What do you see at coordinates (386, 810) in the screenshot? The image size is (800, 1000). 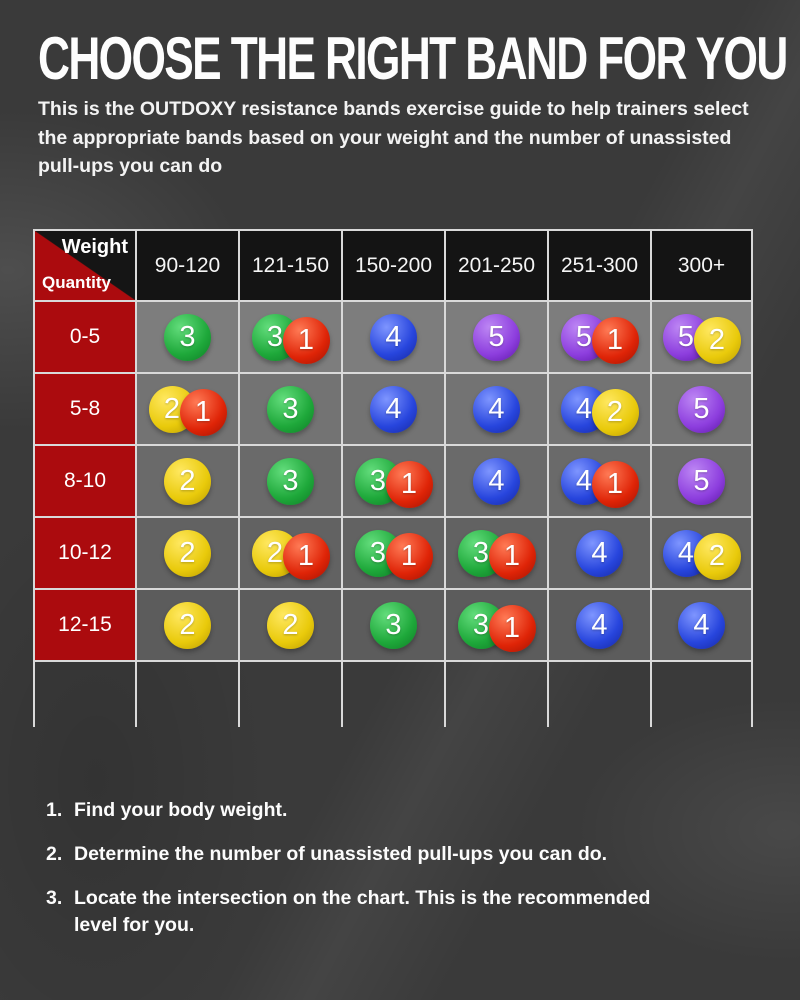 I see `instruction-item: 1. Find your body weight.` at bounding box center [386, 810].